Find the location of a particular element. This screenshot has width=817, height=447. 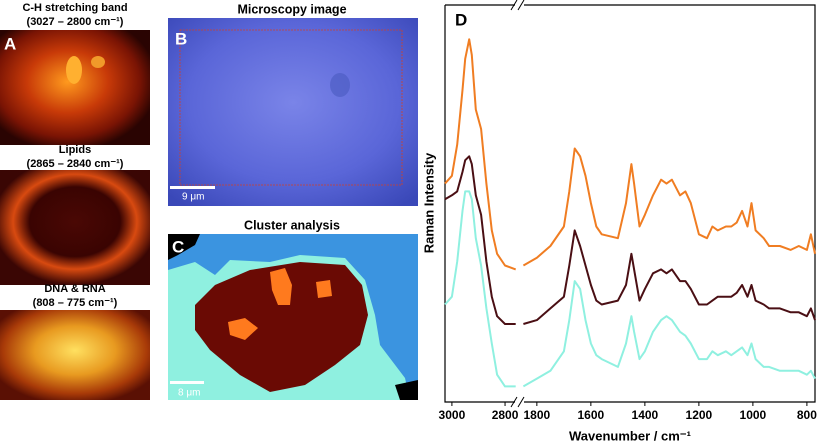

panel-title: Cluster analysis is located at coordinates (292, 225).